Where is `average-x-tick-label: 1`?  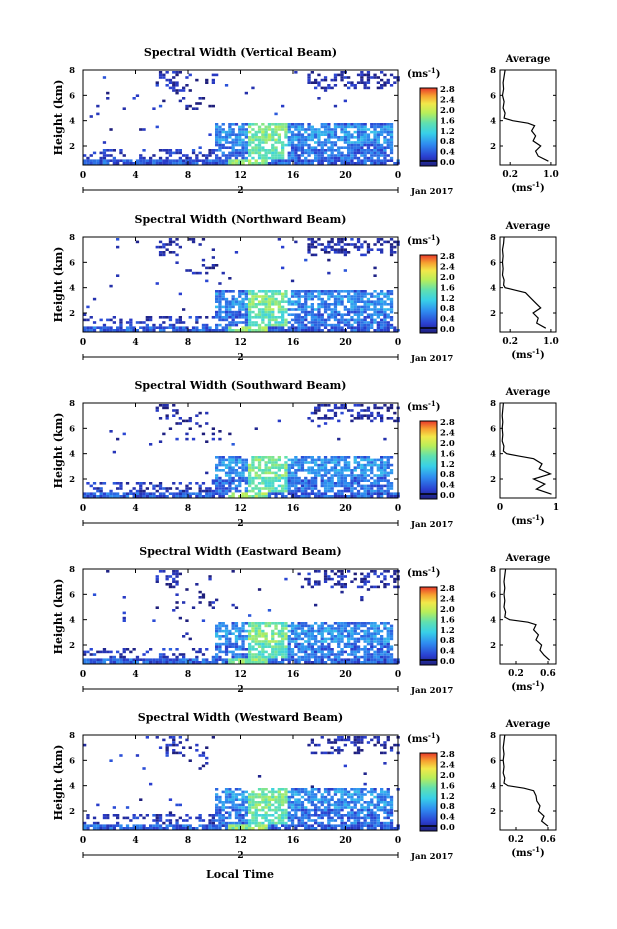 average-x-tick-label: 1 is located at coordinates (556, 508).